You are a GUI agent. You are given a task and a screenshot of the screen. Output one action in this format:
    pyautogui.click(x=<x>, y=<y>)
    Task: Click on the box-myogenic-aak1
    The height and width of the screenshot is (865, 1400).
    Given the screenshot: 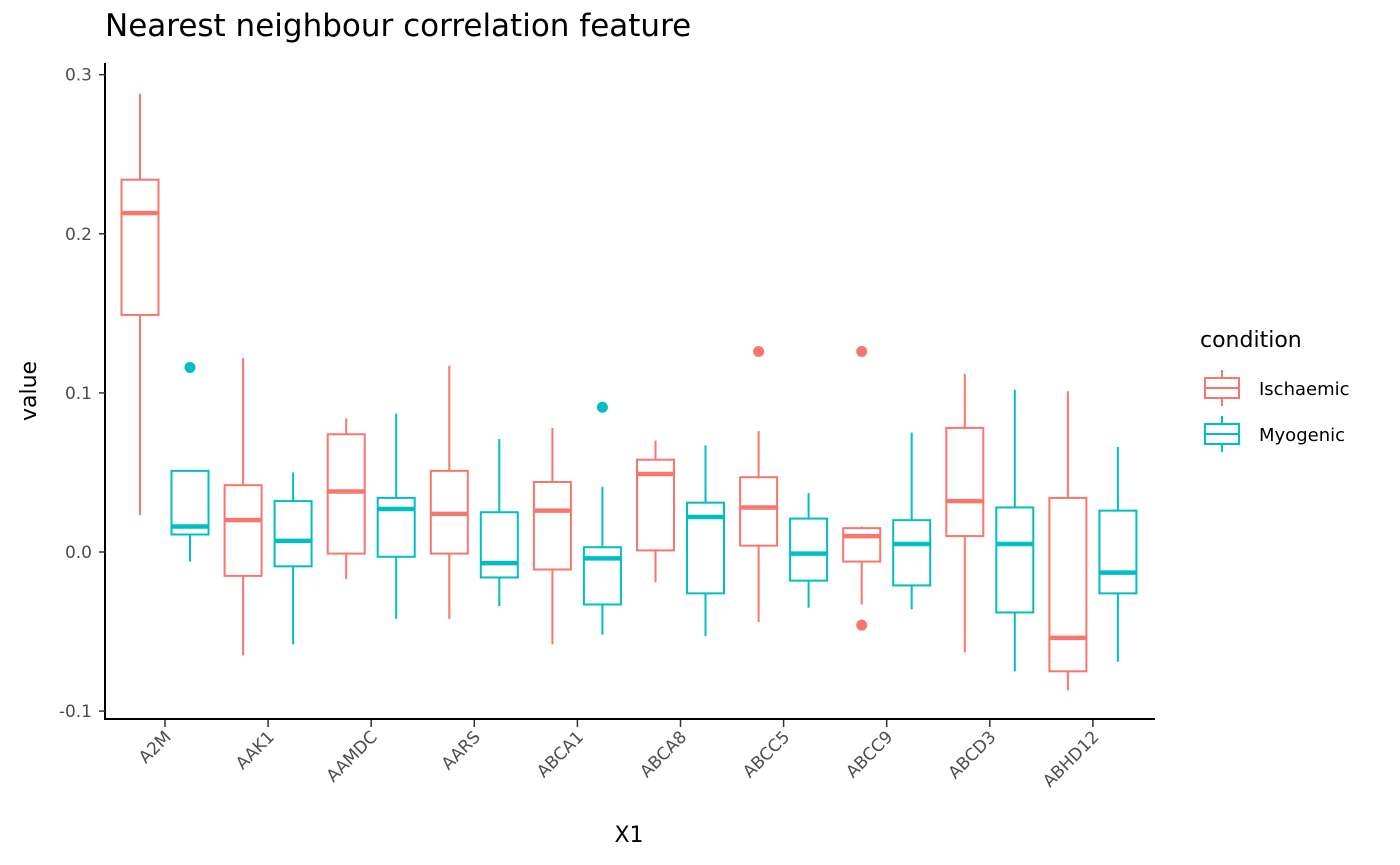 What is the action you would take?
    pyautogui.click(x=293, y=558)
    